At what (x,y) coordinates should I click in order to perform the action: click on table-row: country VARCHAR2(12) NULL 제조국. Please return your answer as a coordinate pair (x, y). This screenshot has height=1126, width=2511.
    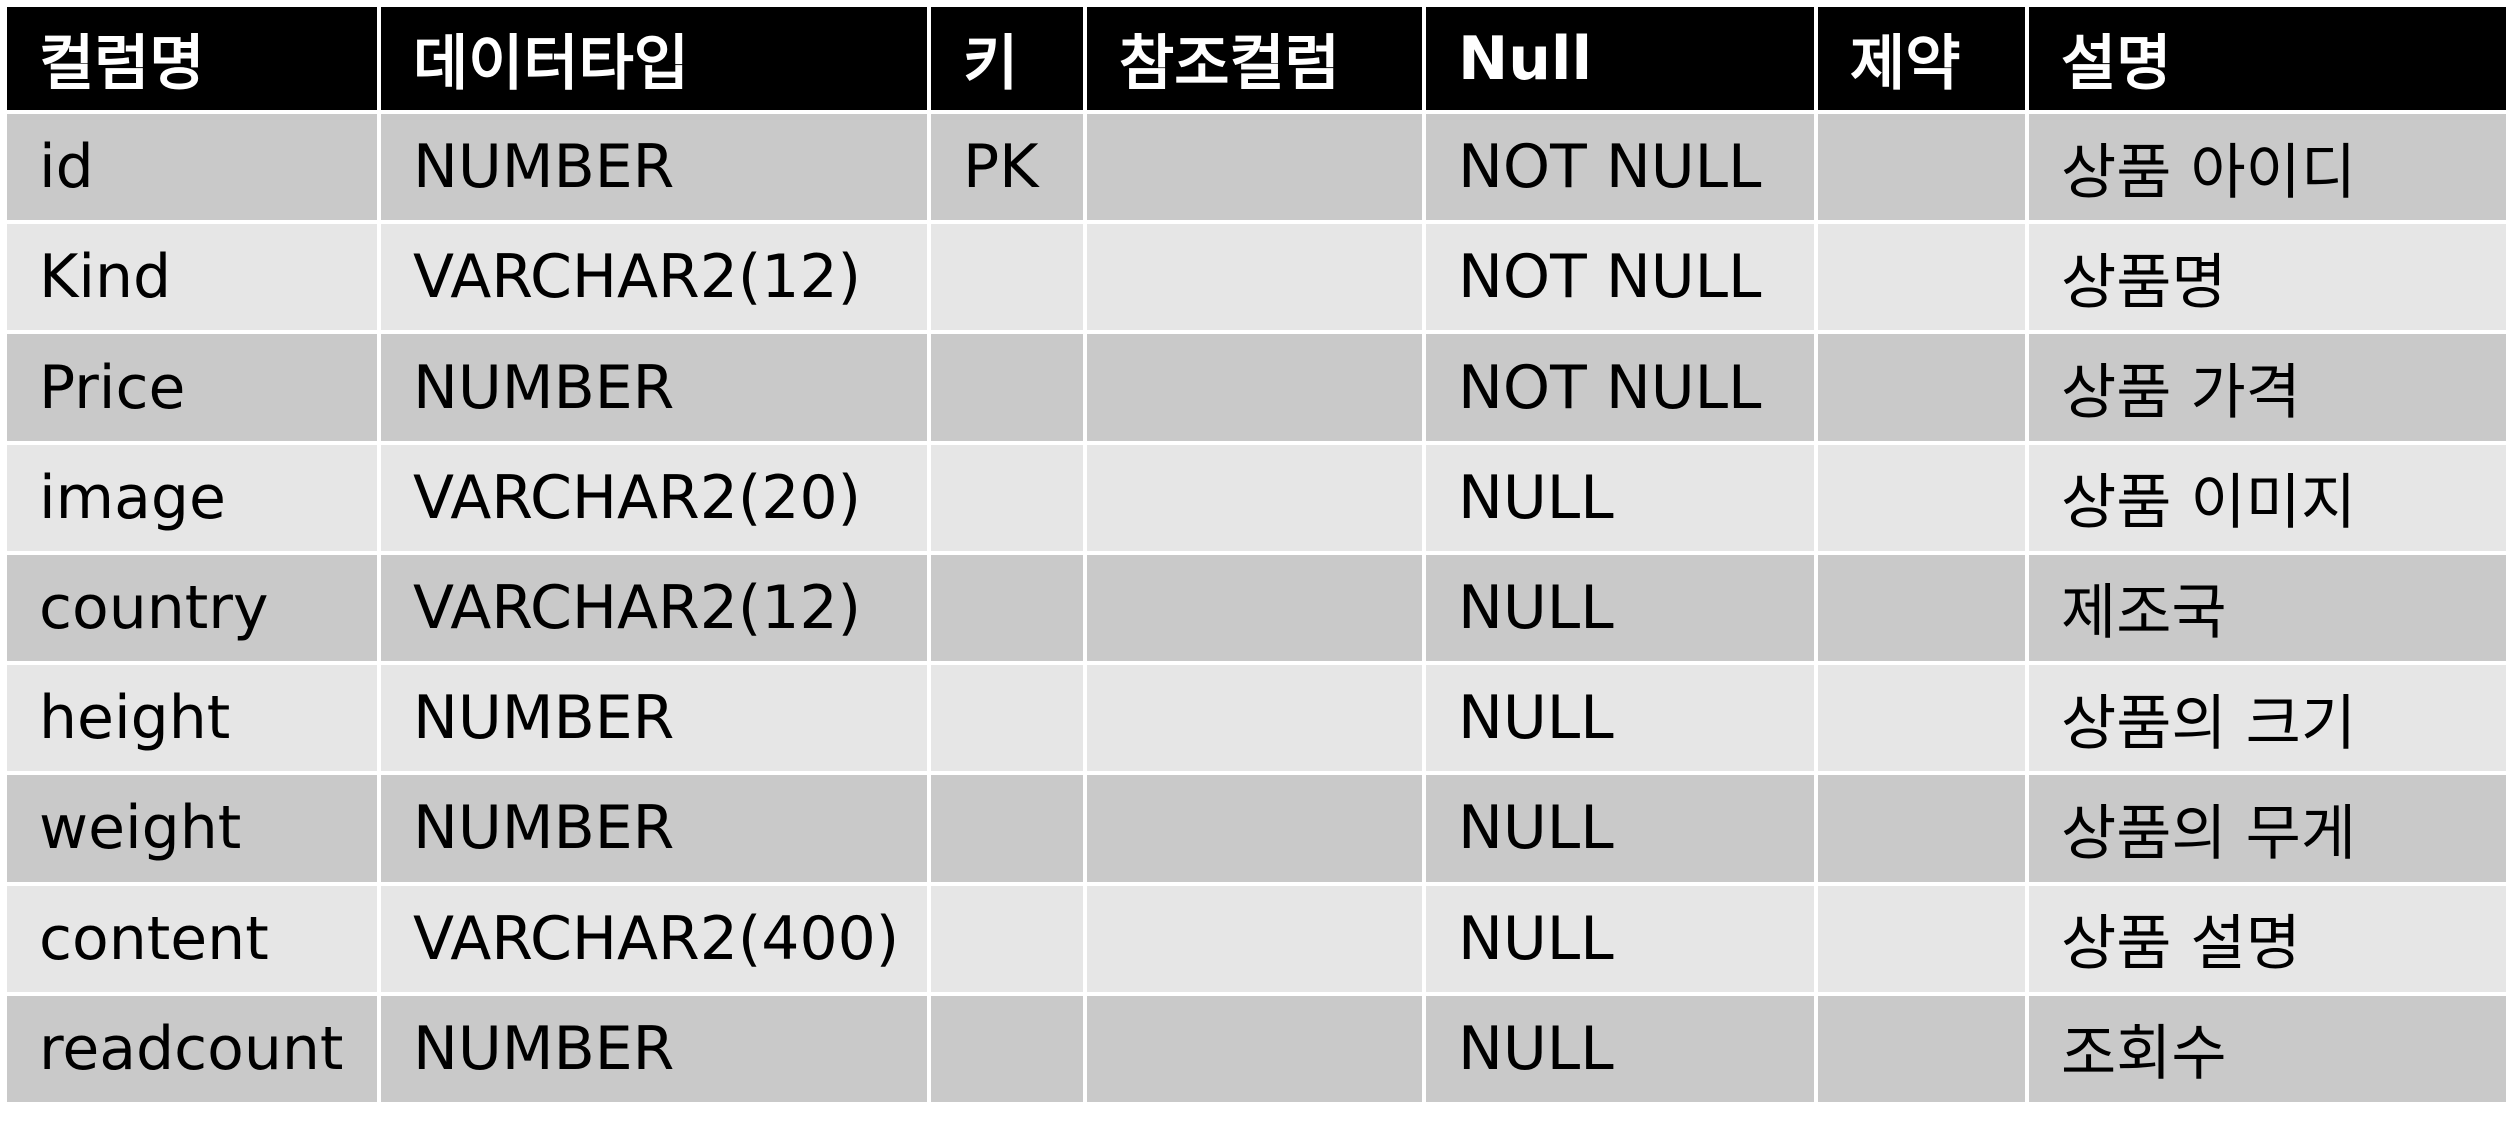
    Looking at the image, I should click on (1256, 608).